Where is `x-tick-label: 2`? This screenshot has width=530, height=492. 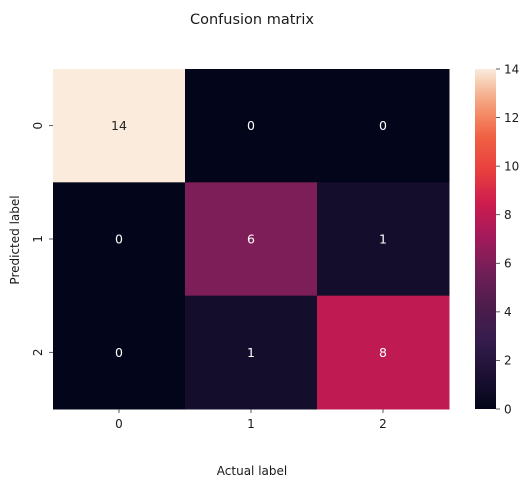 x-tick-label: 2 is located at coordinates (383, 424).